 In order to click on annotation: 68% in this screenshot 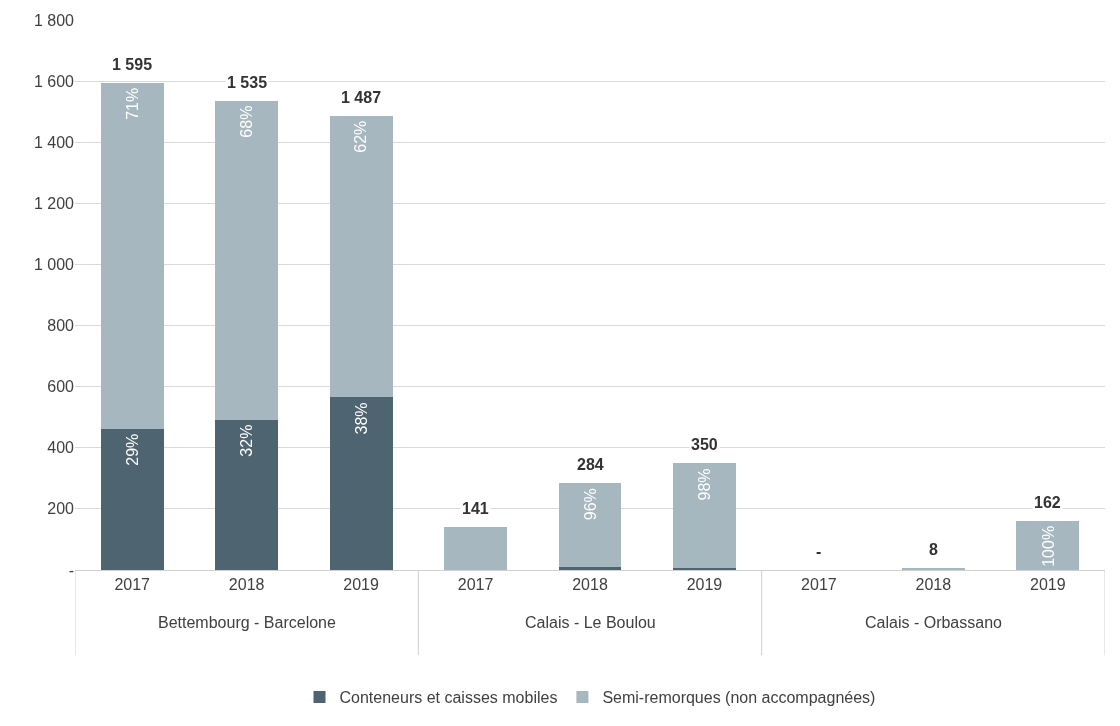, I will do `click(246, 121)`.